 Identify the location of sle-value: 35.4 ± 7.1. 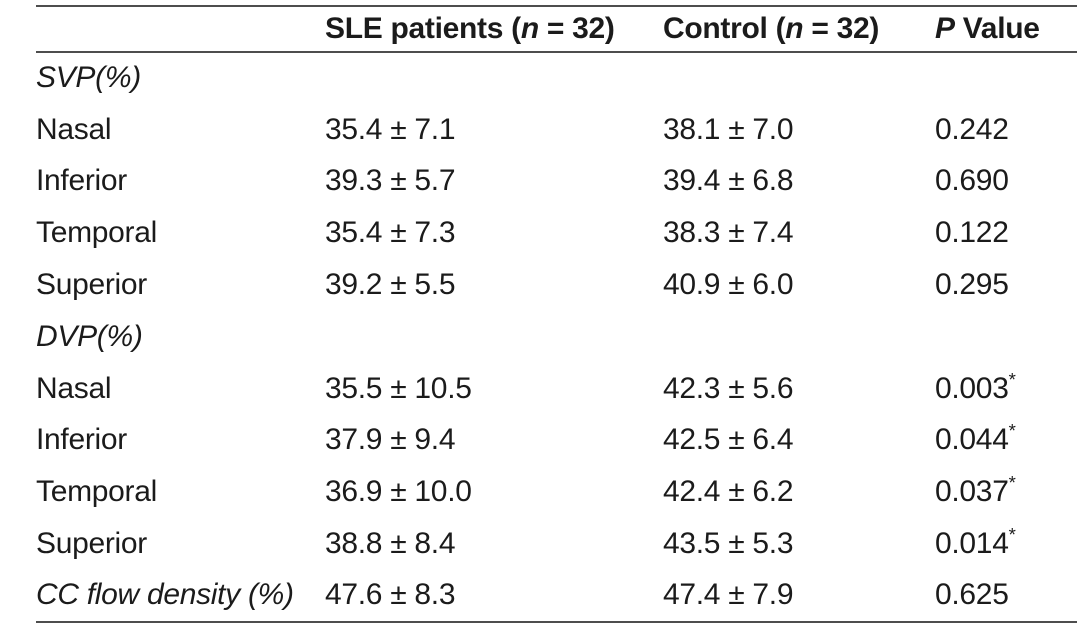
(390, 129).